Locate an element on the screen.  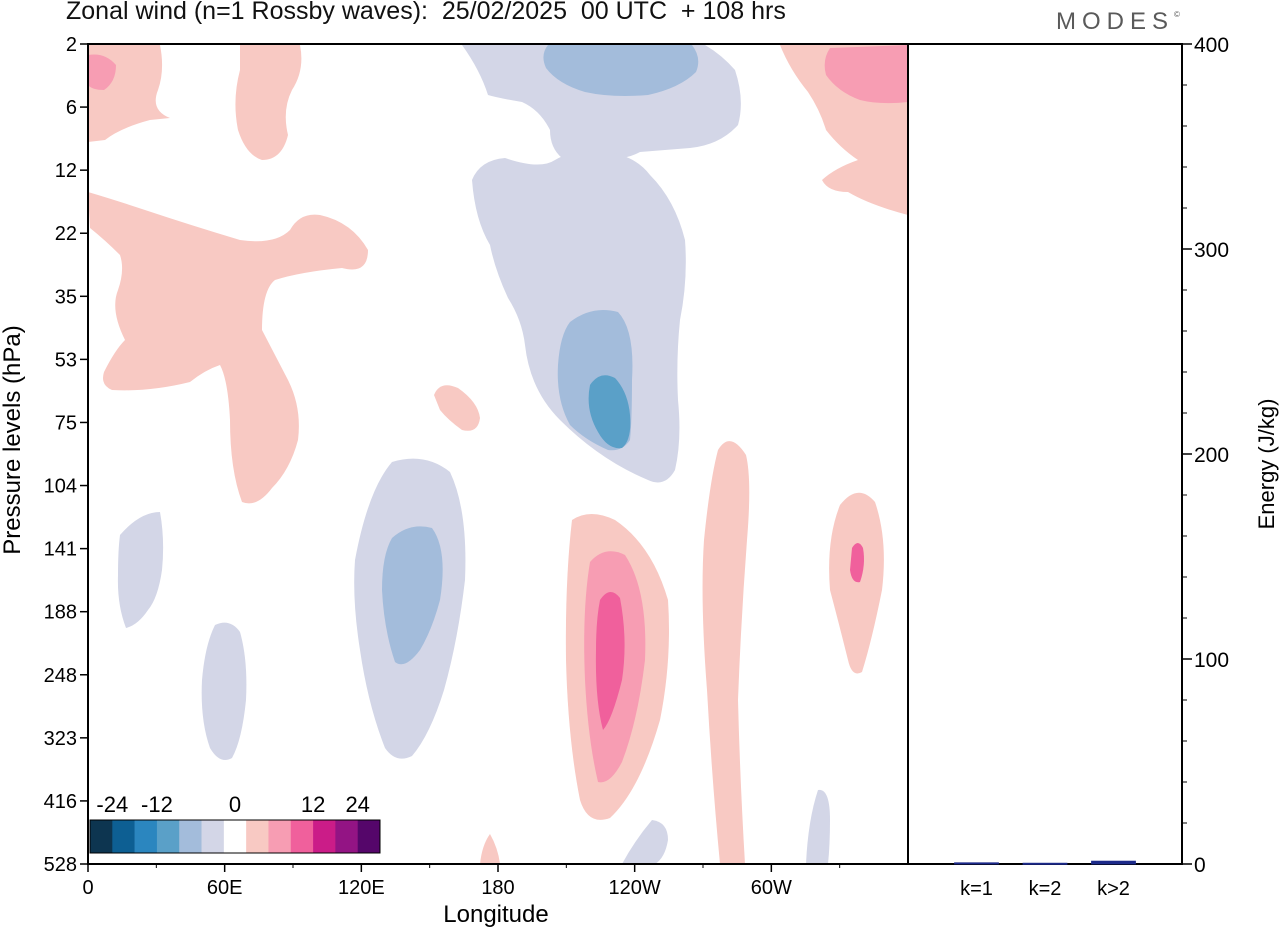
y-tick-label: 188 is located at coordinates (60, 613).